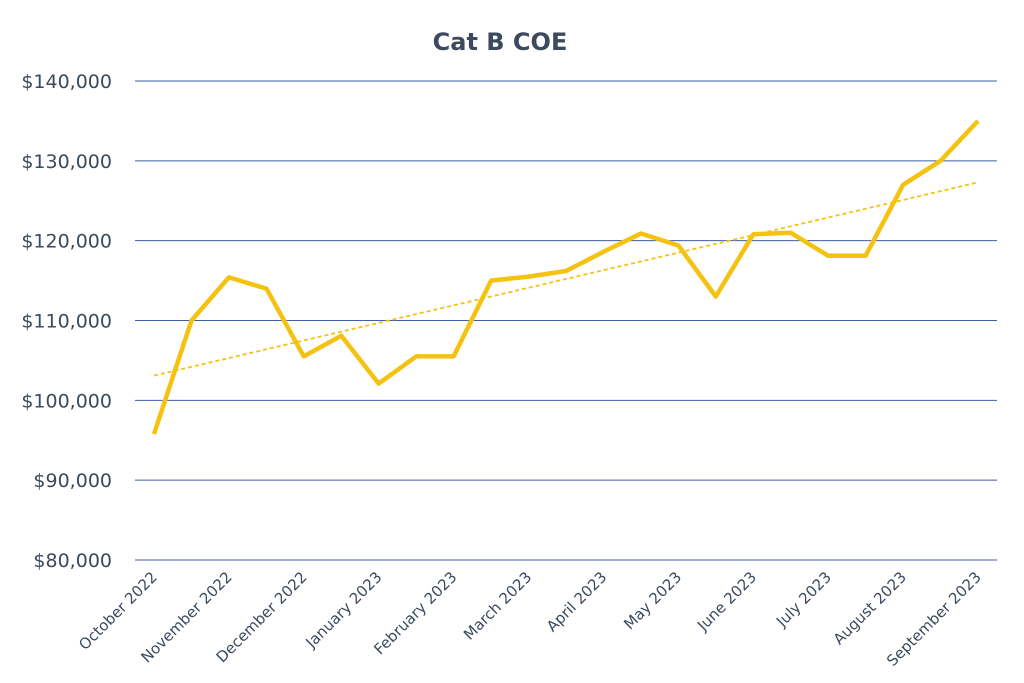 This screenshot has height=683, width=1024. I want to click on x-tick-label: April 2023, so click(576, 601).